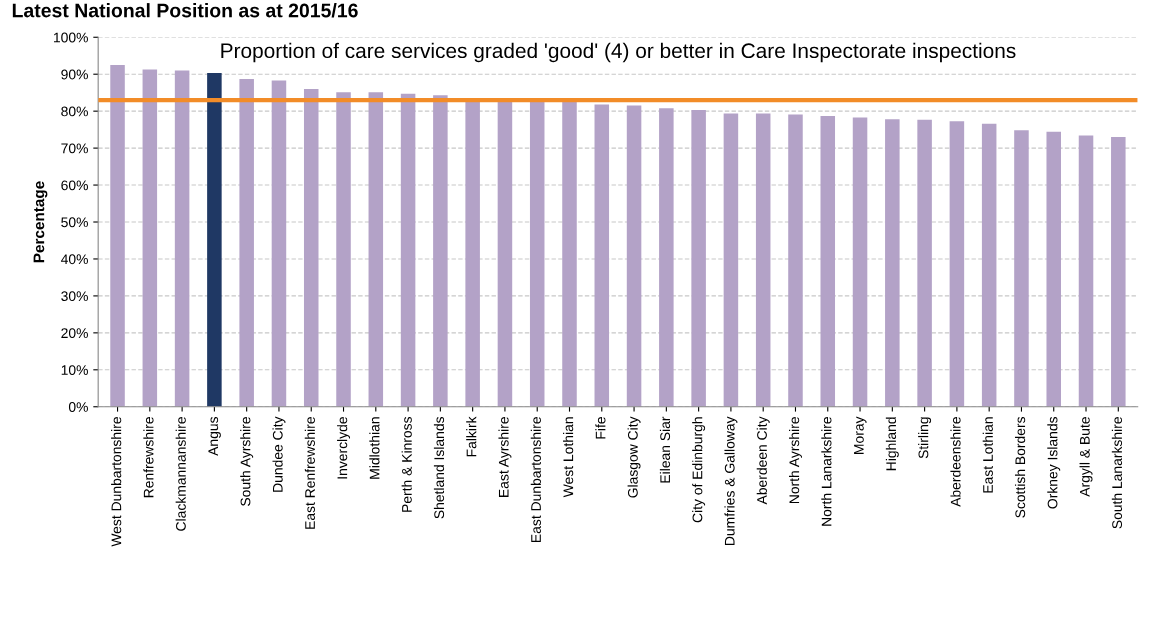 The width and height of the screenshot is (1155, 621). Describe the element at coordinates (74, 74) in the screenshot. I see `y-tick-label: 90%` at that location.